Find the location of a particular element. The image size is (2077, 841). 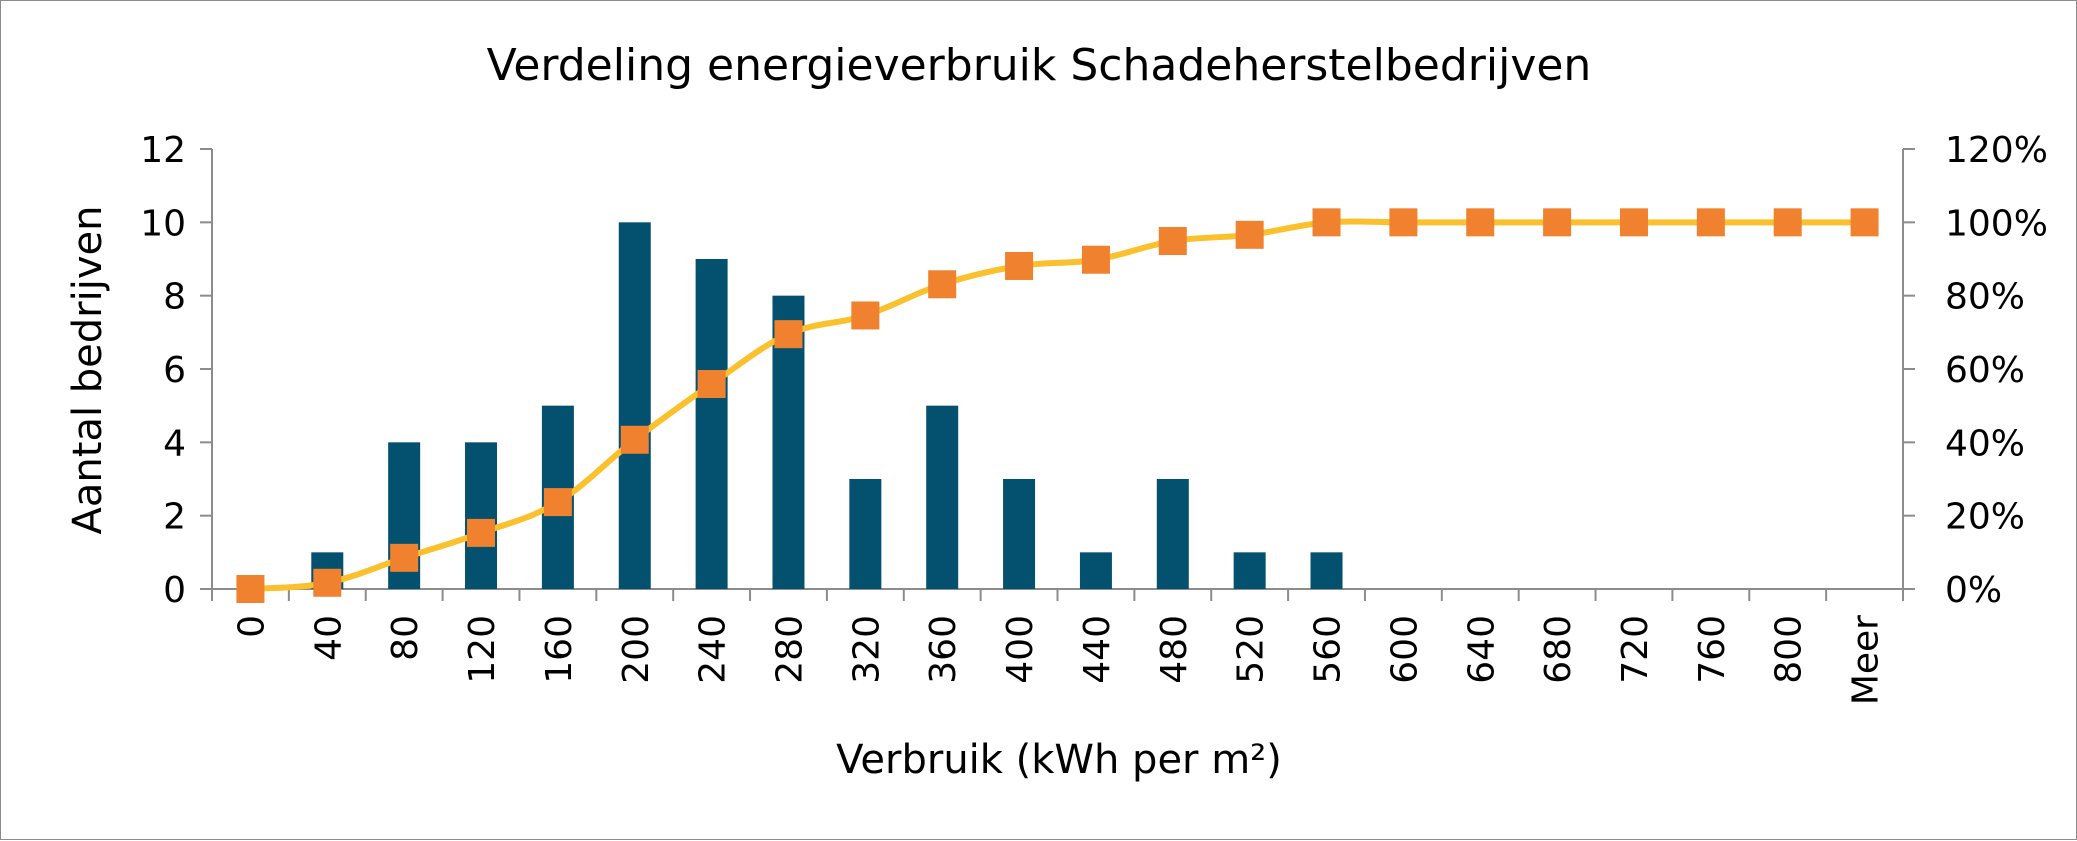

x-tick-label: 120 is located at coordinates (482, 649).